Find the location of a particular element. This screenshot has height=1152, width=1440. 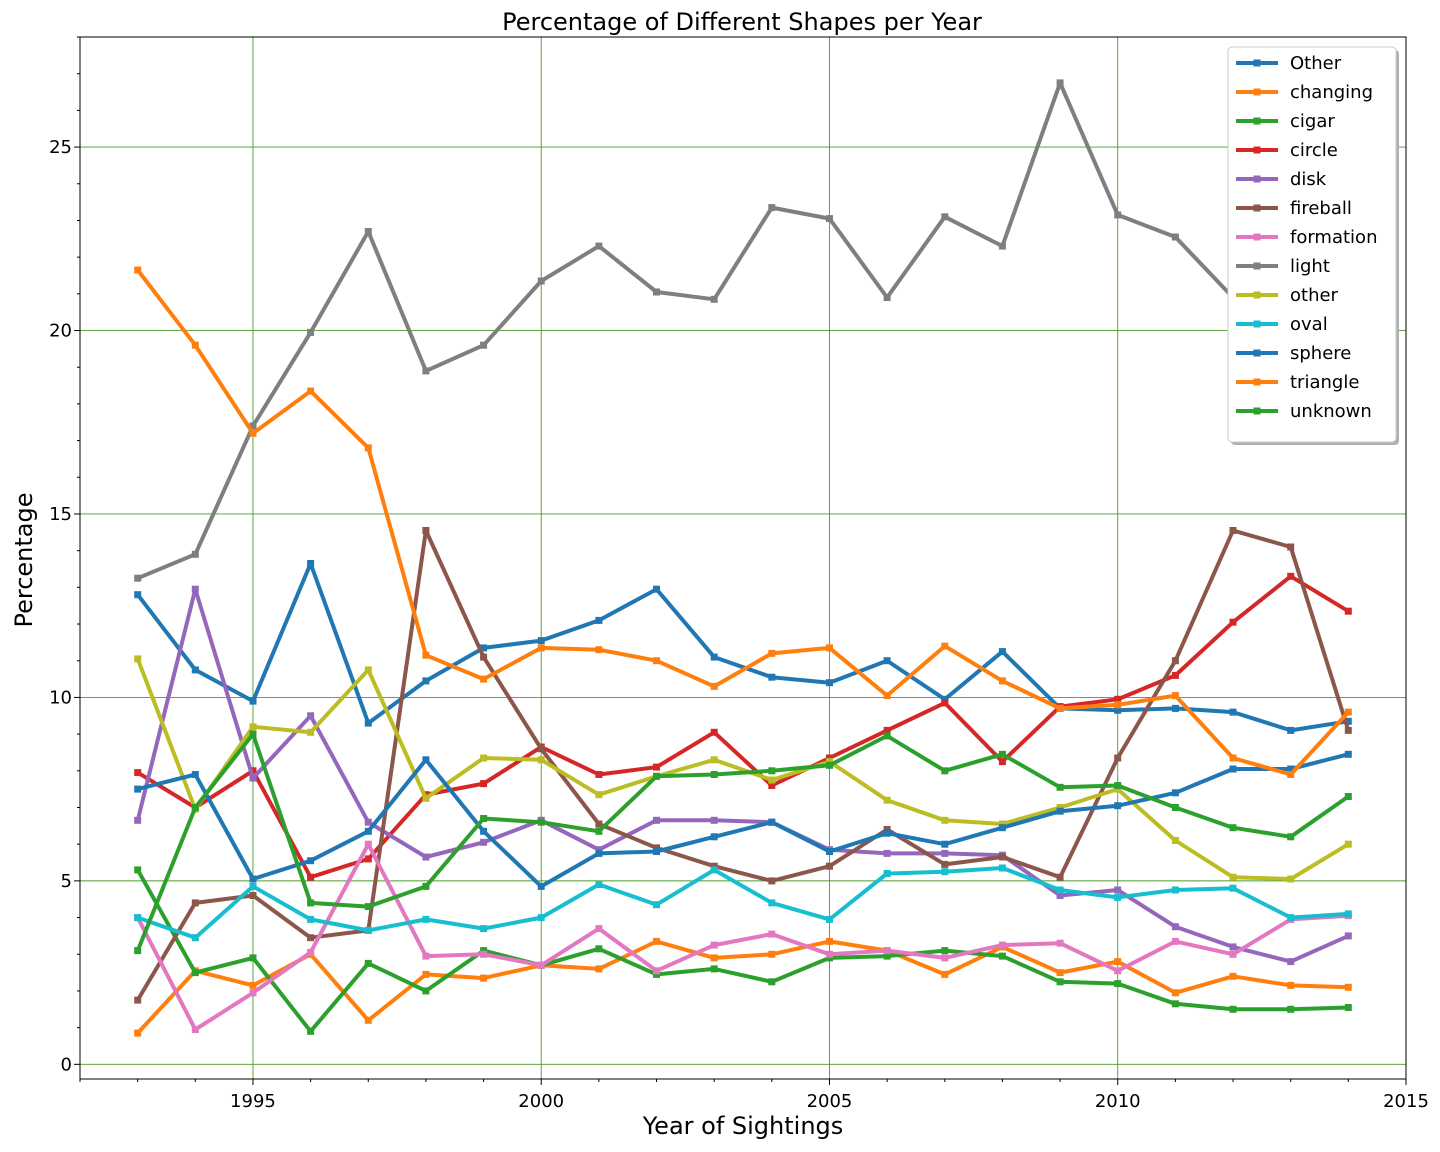

series-other is located at coordinates (743, 647).